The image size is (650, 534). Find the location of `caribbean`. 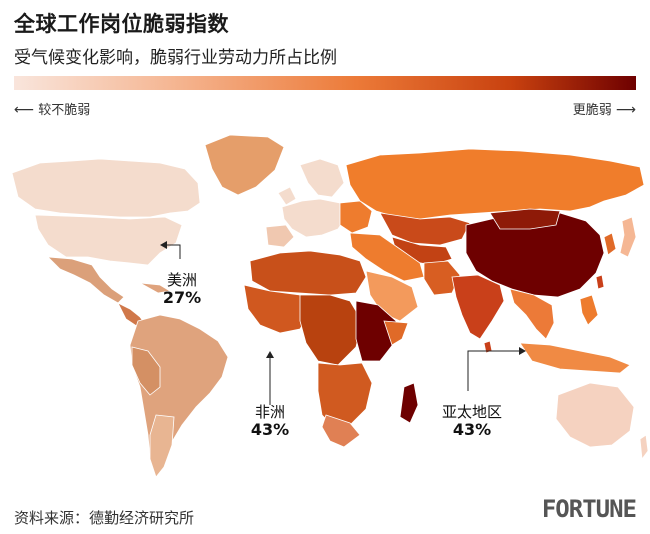

caribbean is located at coordinates (155, 288).